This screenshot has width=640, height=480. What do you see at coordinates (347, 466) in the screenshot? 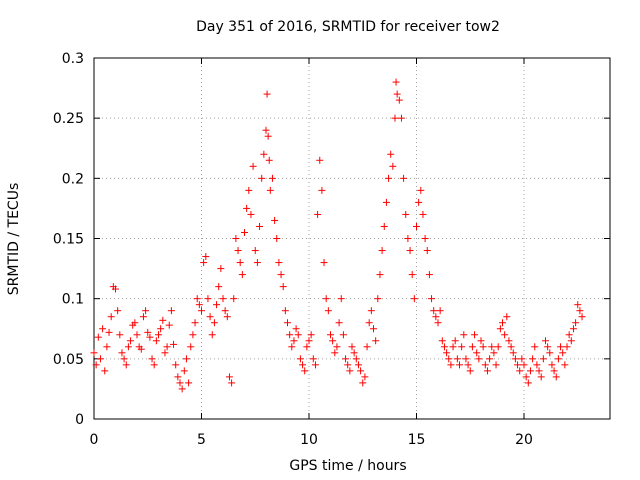
I see `x-axis-label: GPS time / hours` at bounding box center [347, 466].